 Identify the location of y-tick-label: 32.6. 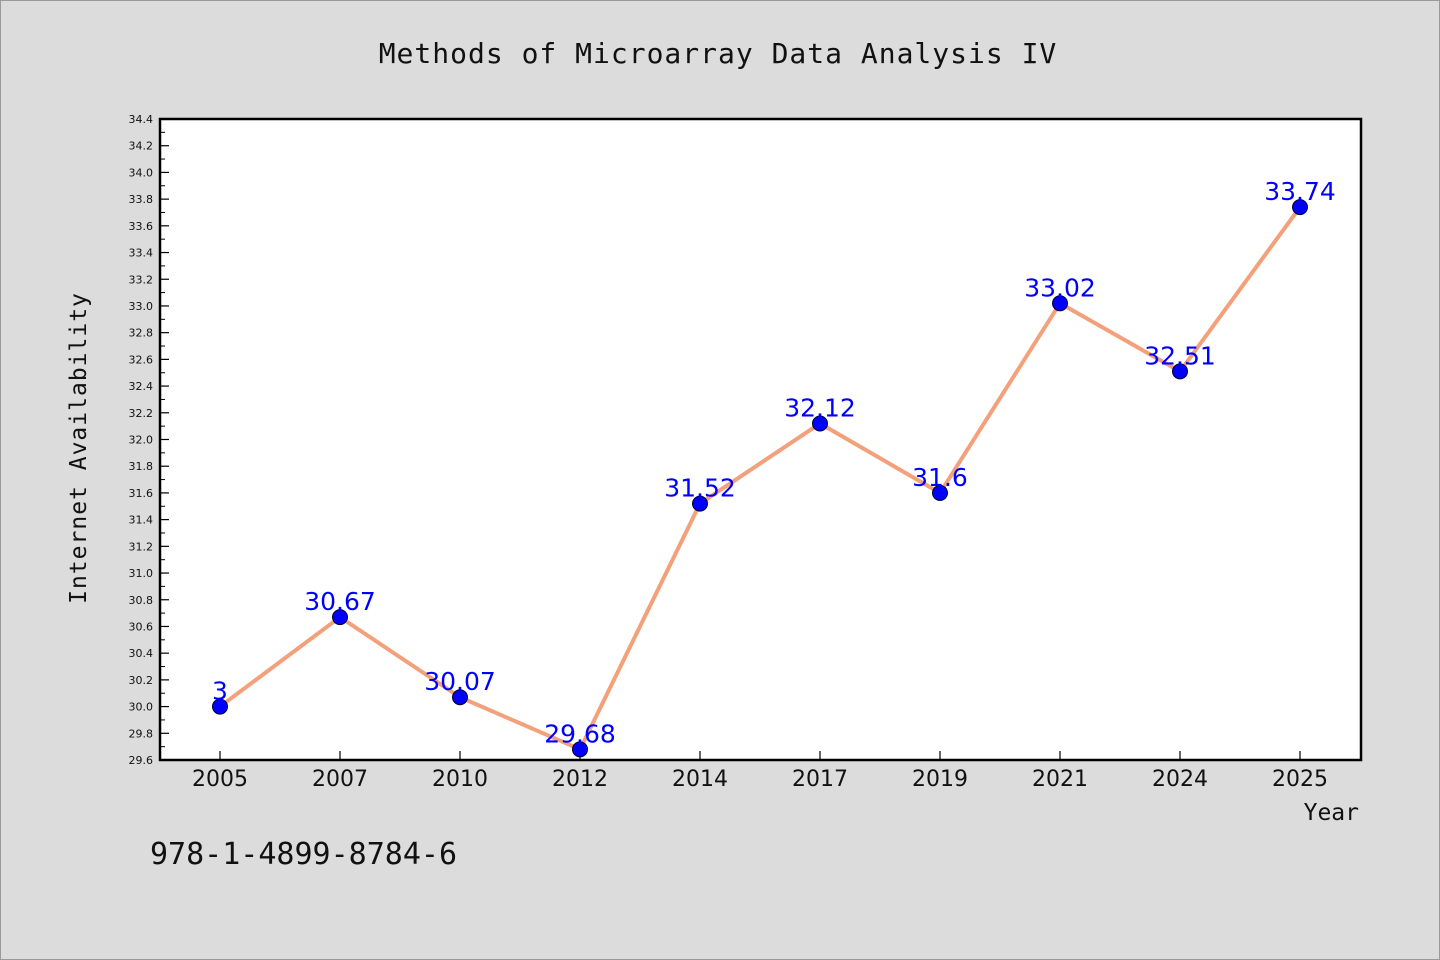
(141, 359).